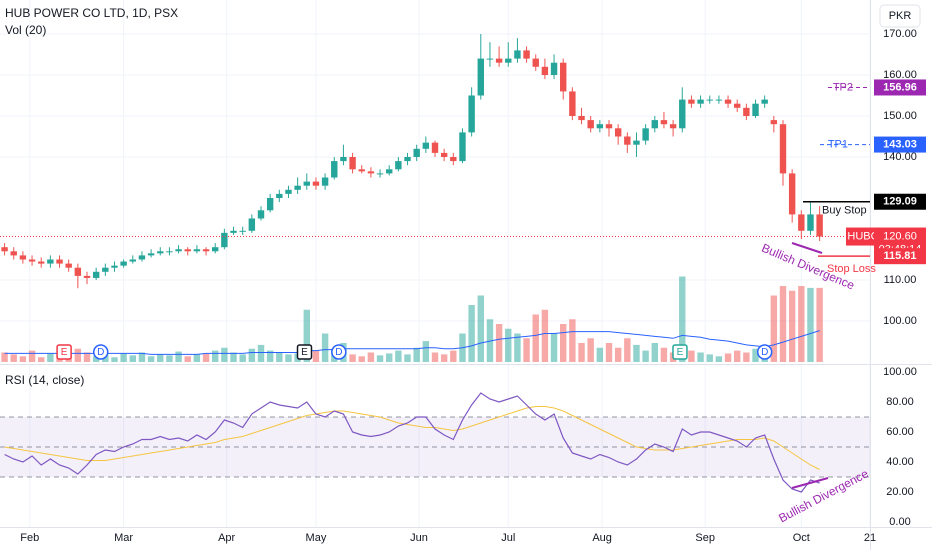 This screenshot has width=932, height=550. I want to click on y-tick-label: 140.00, so click(900, 157).